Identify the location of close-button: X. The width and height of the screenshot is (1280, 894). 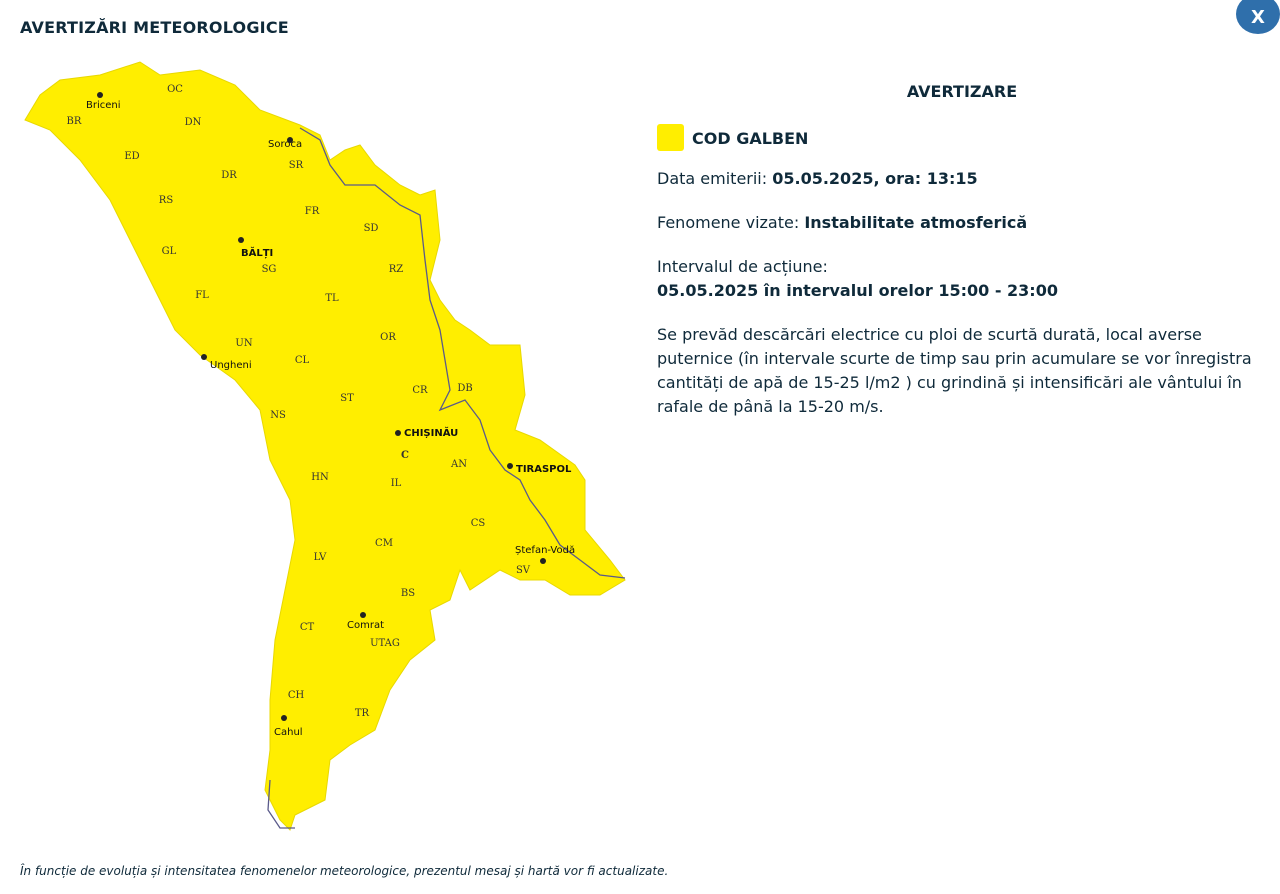
(1258, 17).